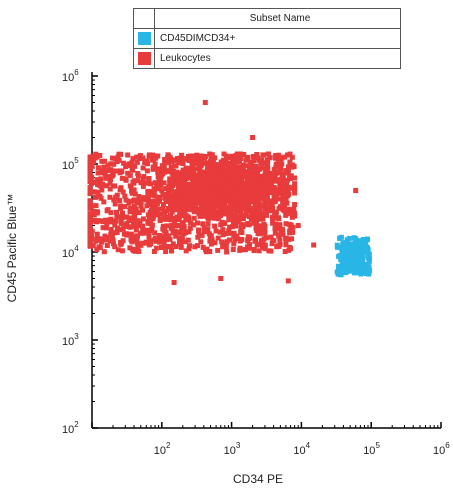 This screenshot has height=491, width=453. What do you see at coordinates (267, 38) in the screenshot?
I see `legend: Subset Name CD45DIMCD34+ Leukocytes` at bounding box center [267, 38].